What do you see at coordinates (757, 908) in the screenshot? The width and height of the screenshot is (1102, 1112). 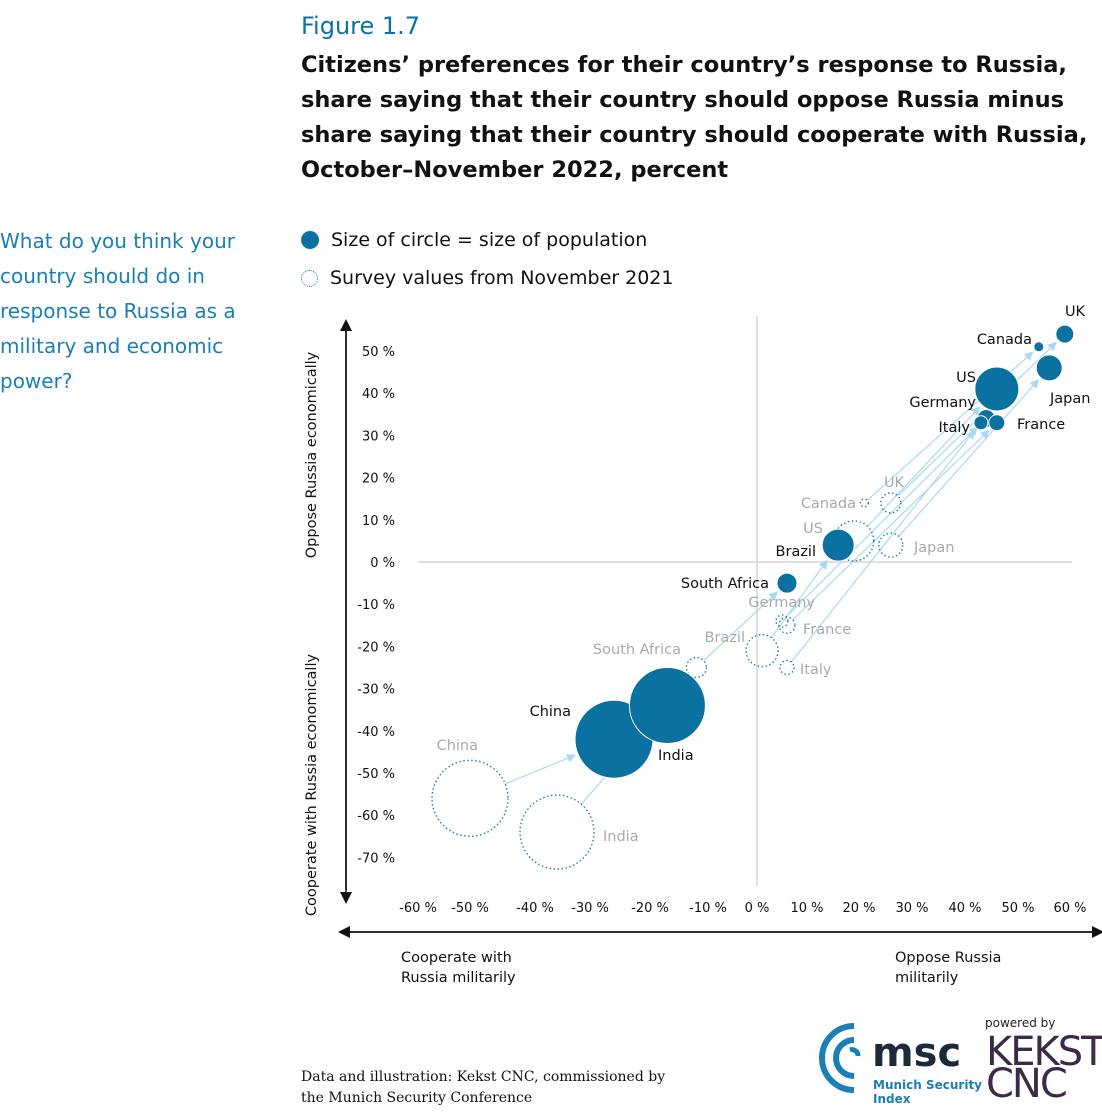 I see `x-tick-label: 0 %` at bounding box center [757, 908].